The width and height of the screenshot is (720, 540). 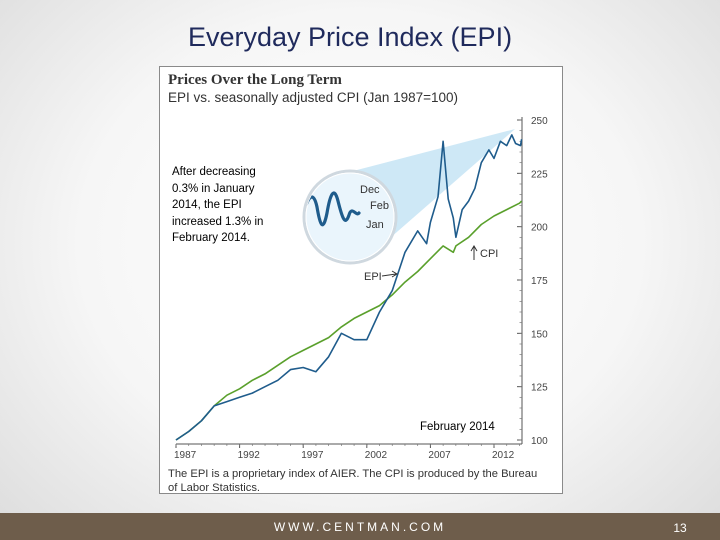 I want to click on x-tick-label: 2007, so click(x=439, y=455).